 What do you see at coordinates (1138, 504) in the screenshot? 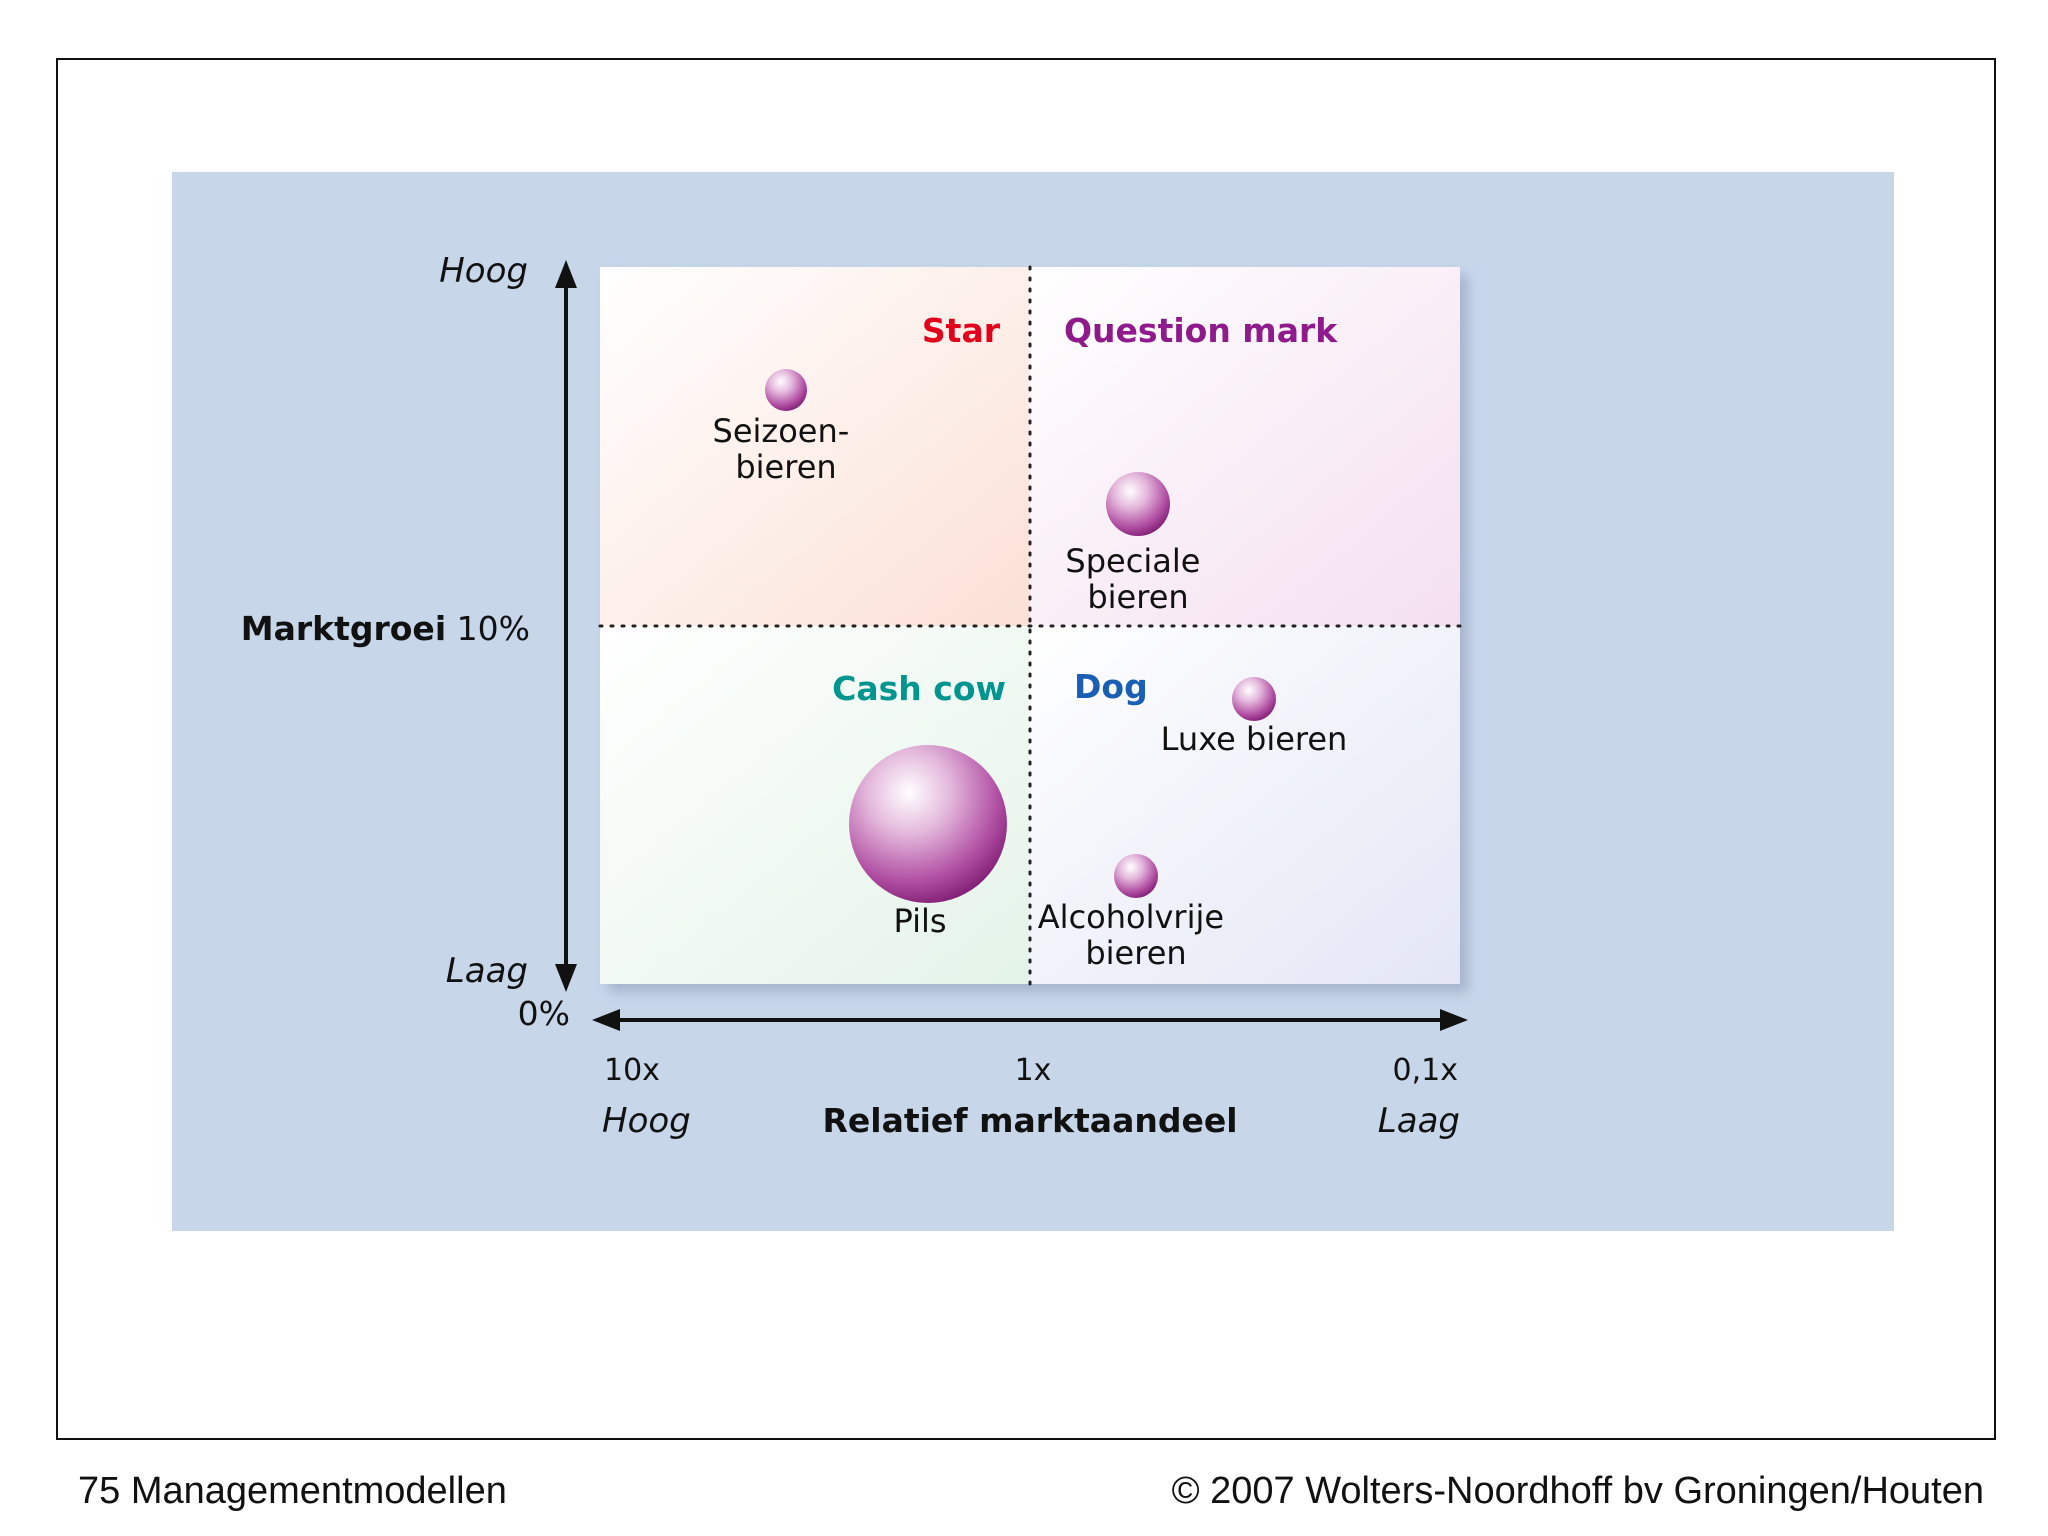
I see `bubble-speciale-bieren` at bounding box center [1138, 504].